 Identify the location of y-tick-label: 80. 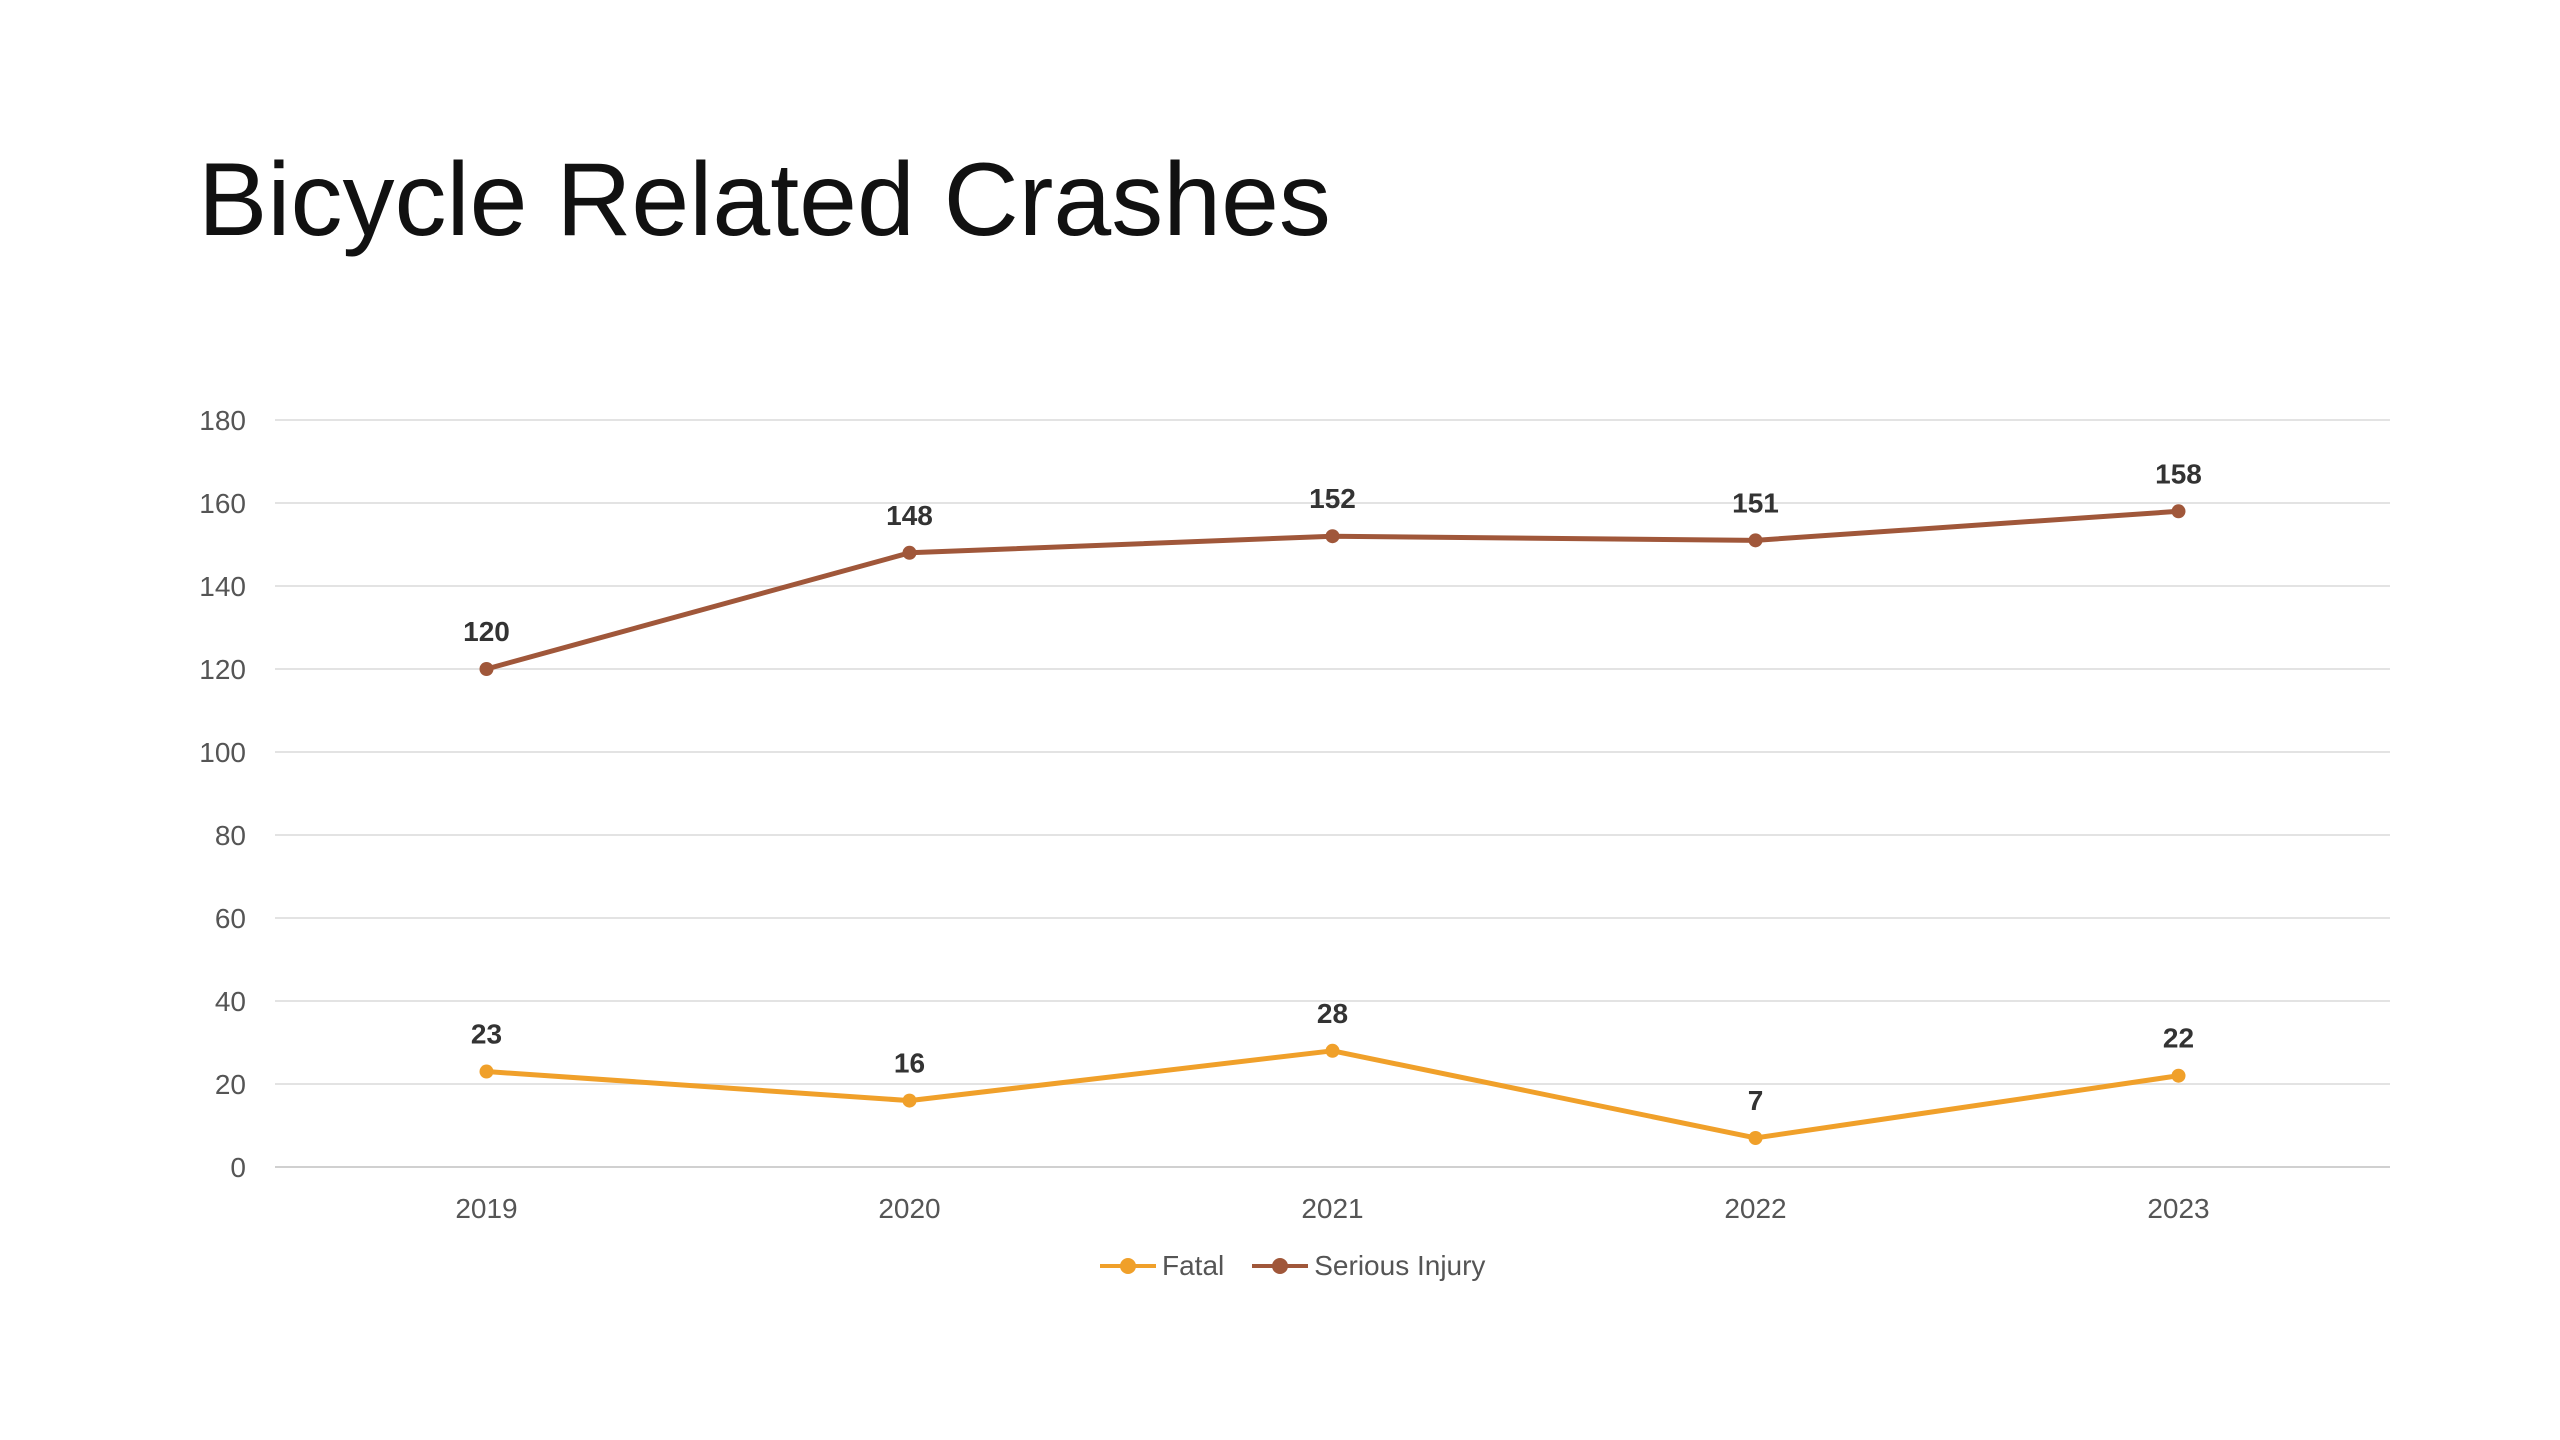
(230, 835).